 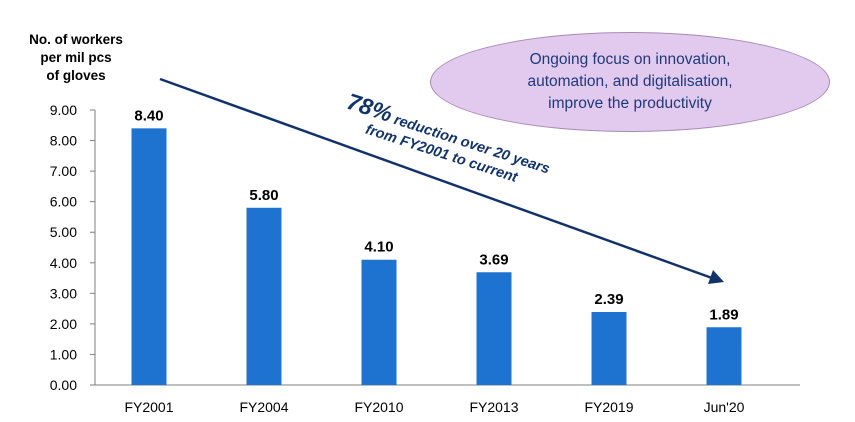 I want to click on data-label: 2.39, so click(x=608, y=299).